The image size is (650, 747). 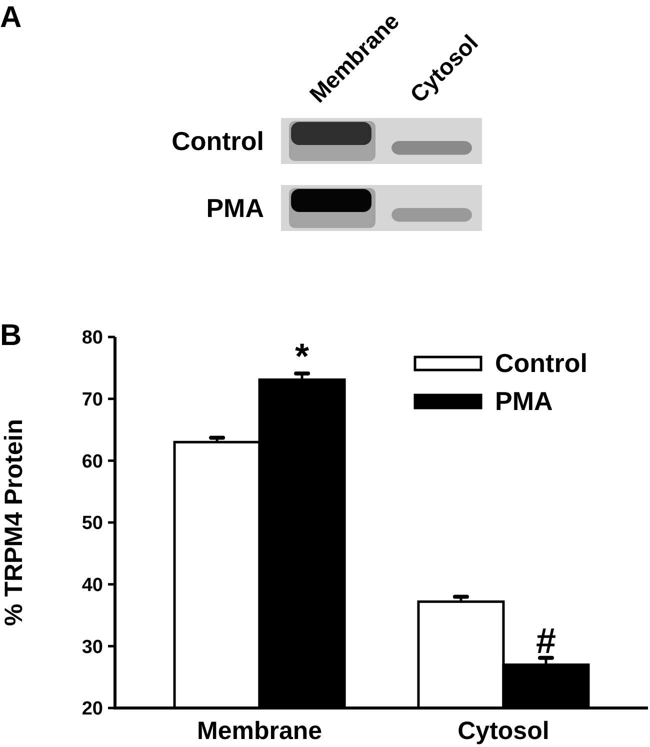 I want to click on y-axis-title: % TRPM4 Protein, so click(x=14, y=522).